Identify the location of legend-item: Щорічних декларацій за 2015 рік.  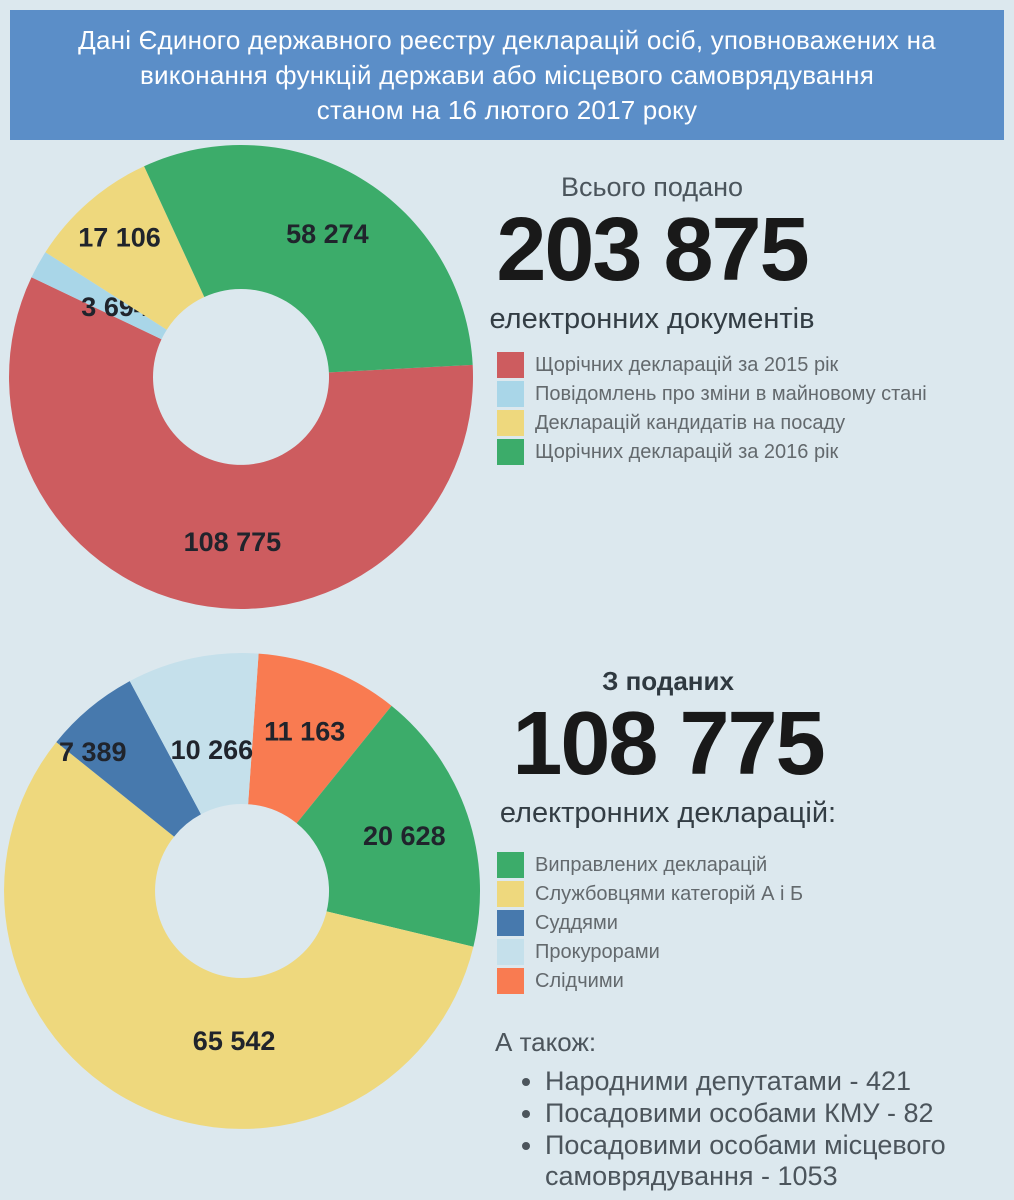
(712, 365).